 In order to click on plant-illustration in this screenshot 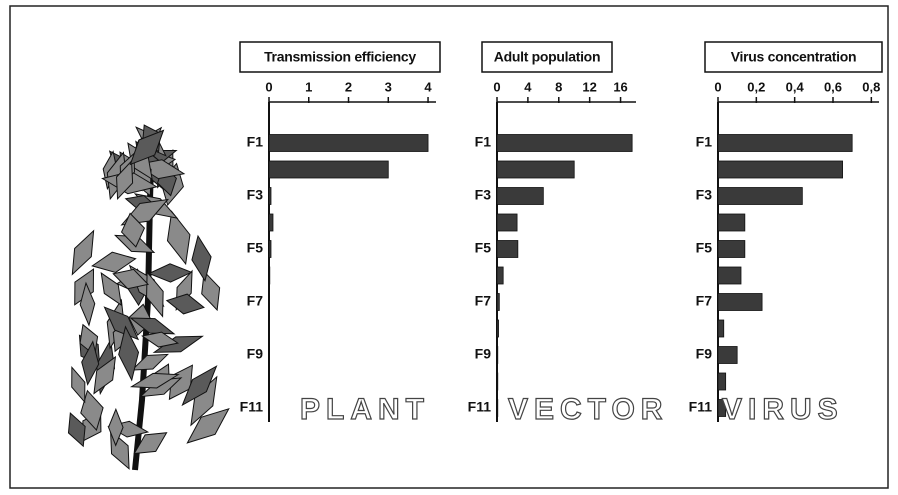, I will do `click(148, 297)`.